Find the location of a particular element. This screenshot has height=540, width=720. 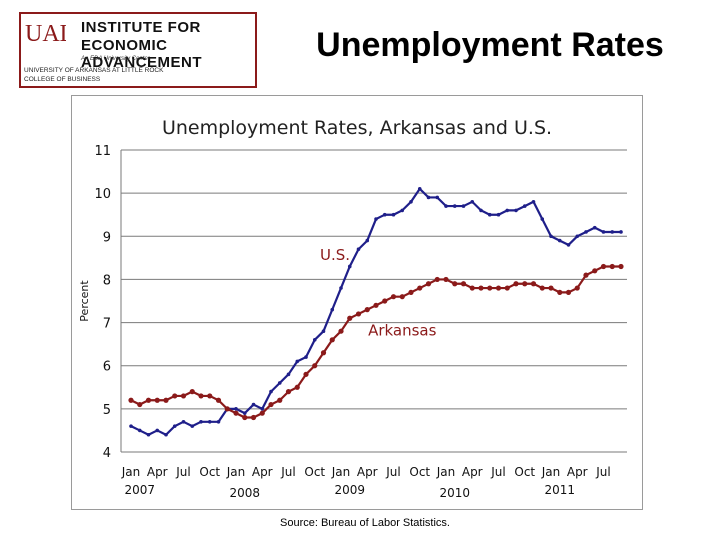

x-year-label: 2010 is located at coordinates (454, 493).